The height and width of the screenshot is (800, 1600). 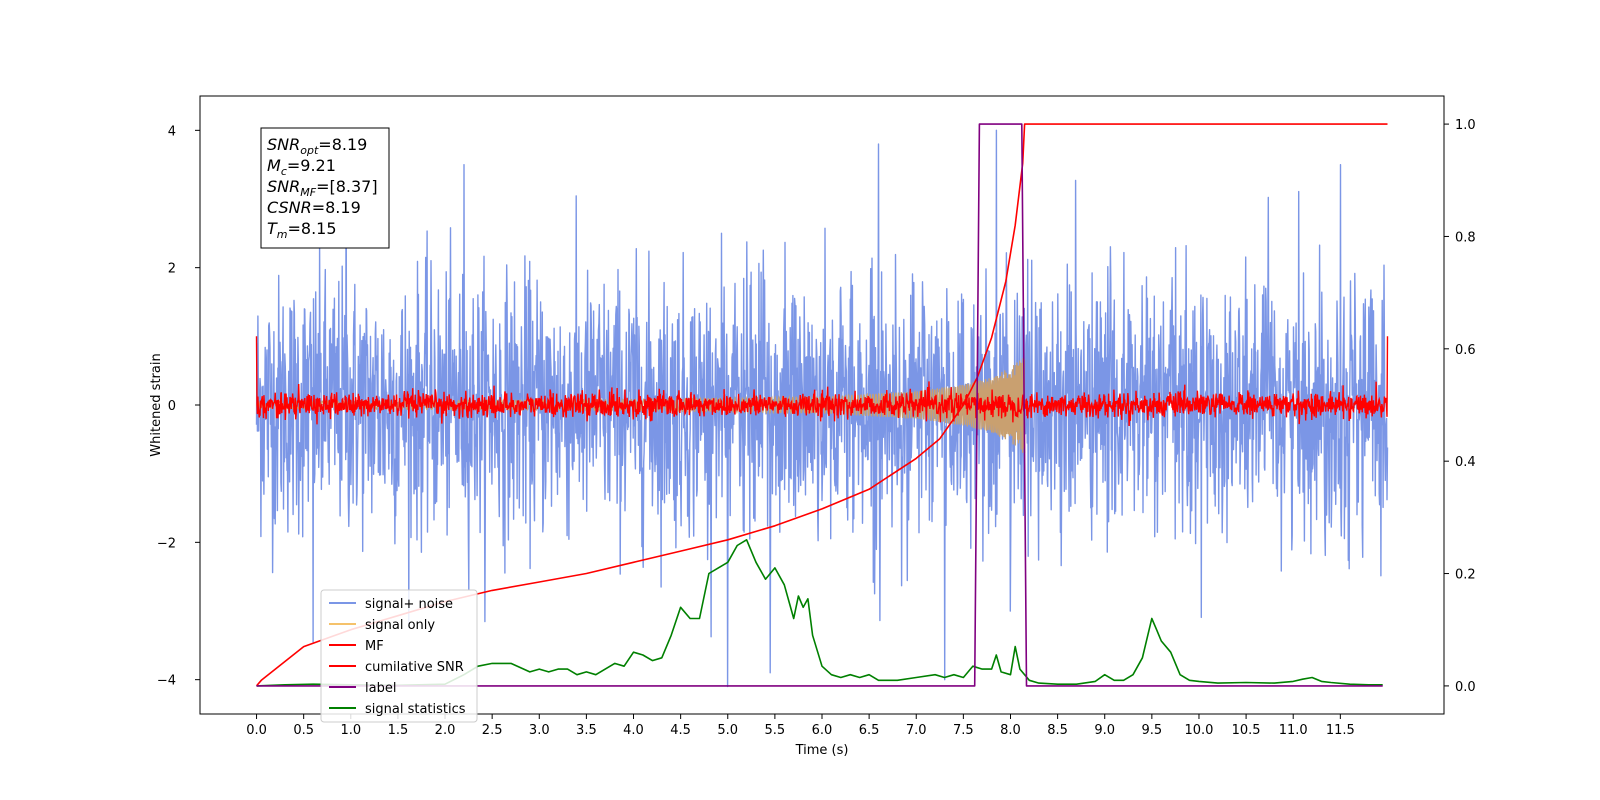 I want to click on series-mf, so click(x=822, y=381).